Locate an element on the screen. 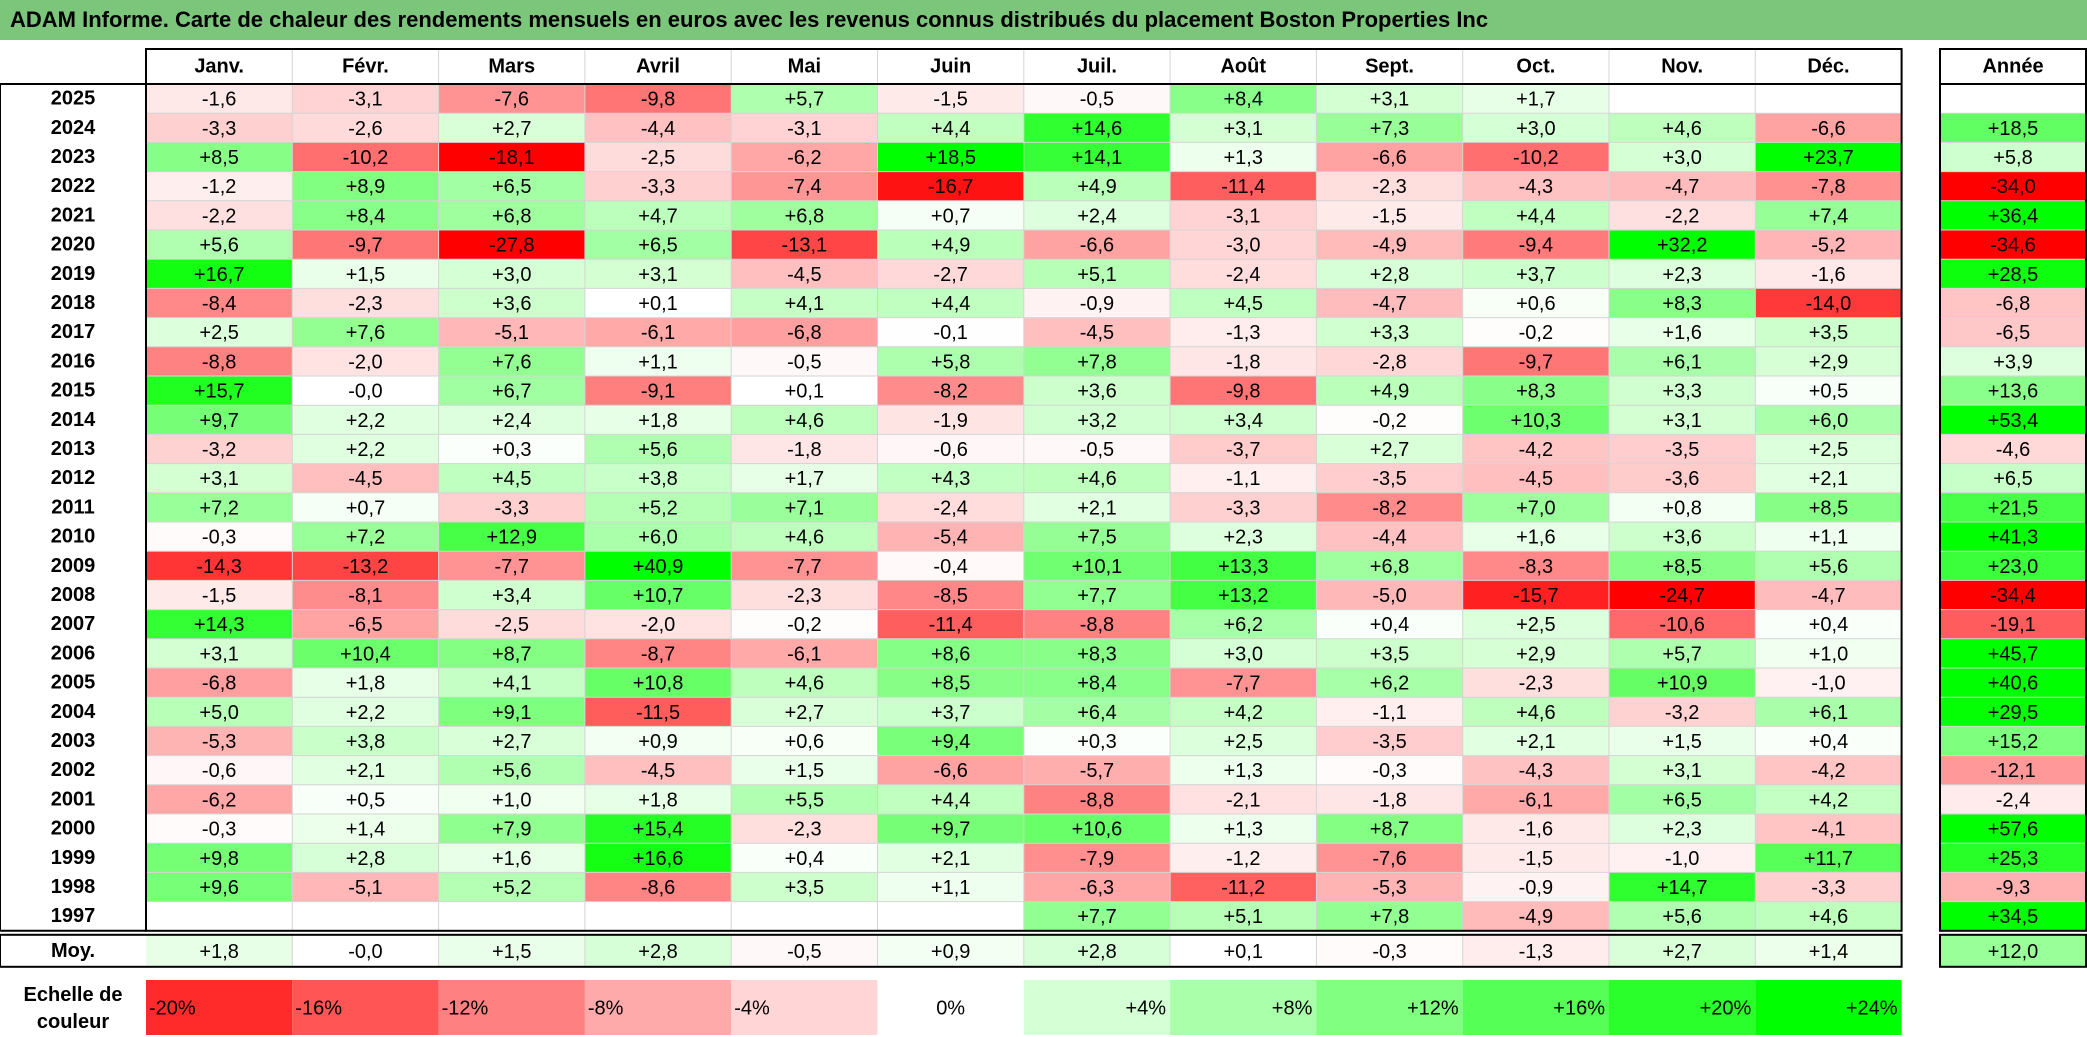 This screenshot has height=1037, width=2087. cell-value: +3,4 is located at coordinates (511, 596).